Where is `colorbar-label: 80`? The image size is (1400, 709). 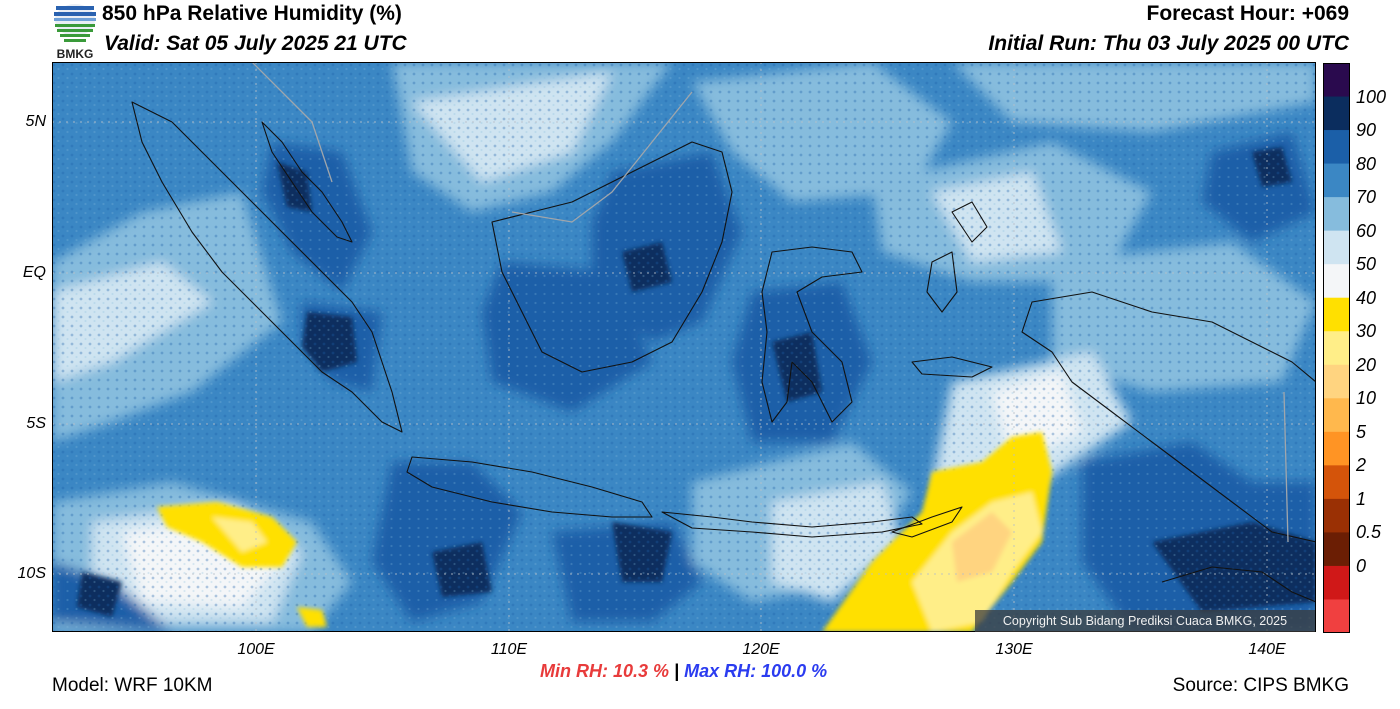 colorbar-label: 80 is located at coordinates (1366, 163).